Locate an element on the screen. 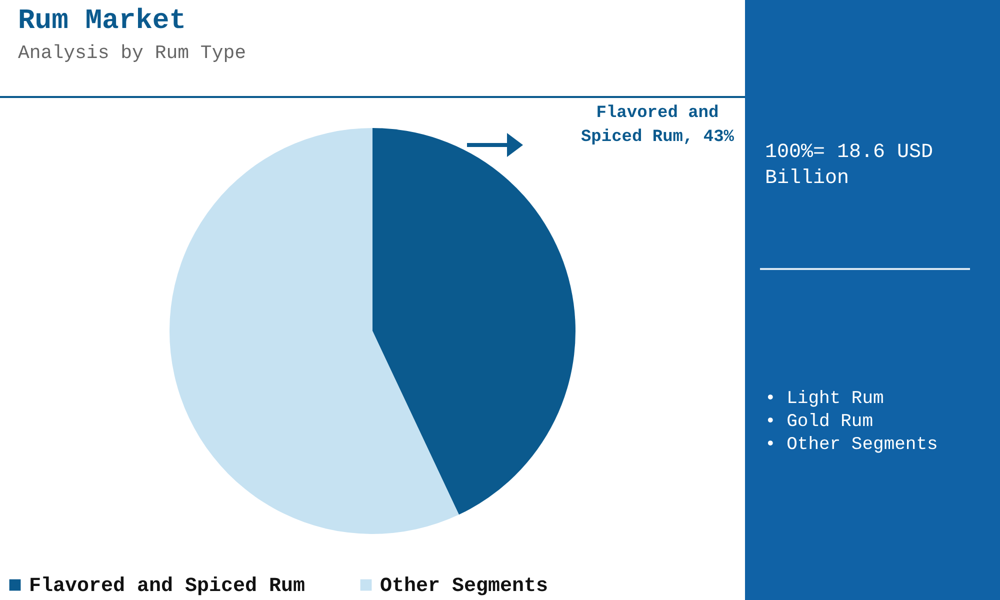  legend-label: Other Segments is located at coordinates (464, 586).